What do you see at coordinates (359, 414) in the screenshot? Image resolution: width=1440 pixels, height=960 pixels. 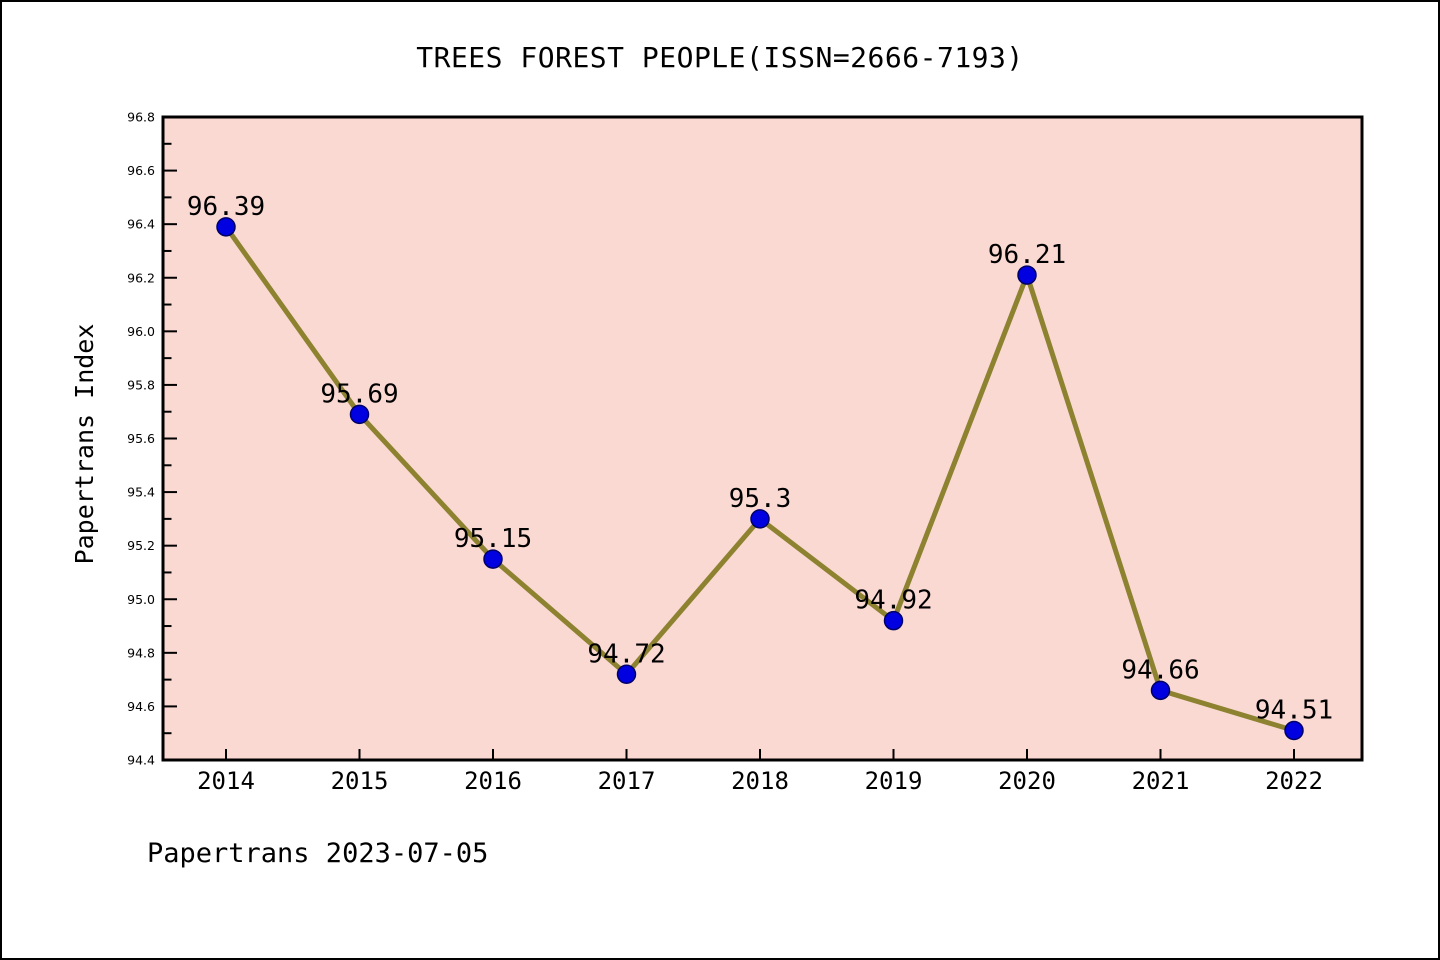 I see `data-point-2015` at bounding box center [359, 414].